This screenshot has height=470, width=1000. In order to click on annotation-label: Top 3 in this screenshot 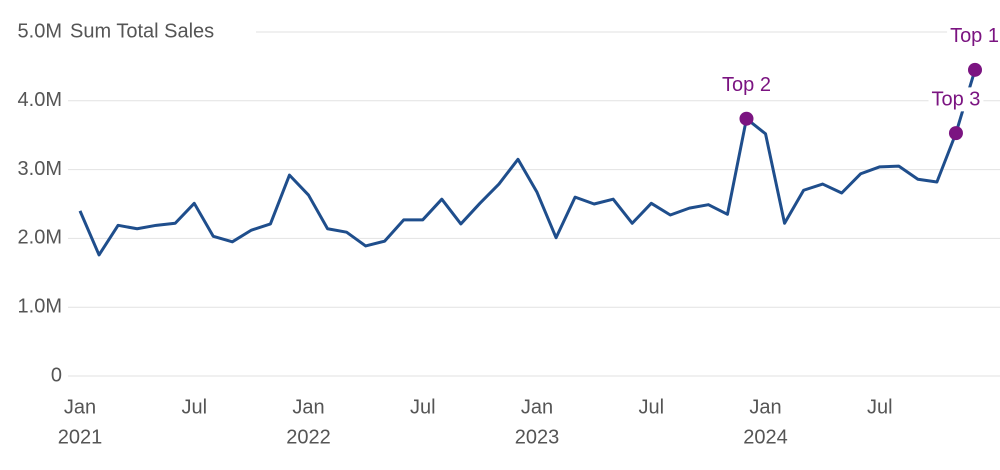, I will do `click(955, 99)`.